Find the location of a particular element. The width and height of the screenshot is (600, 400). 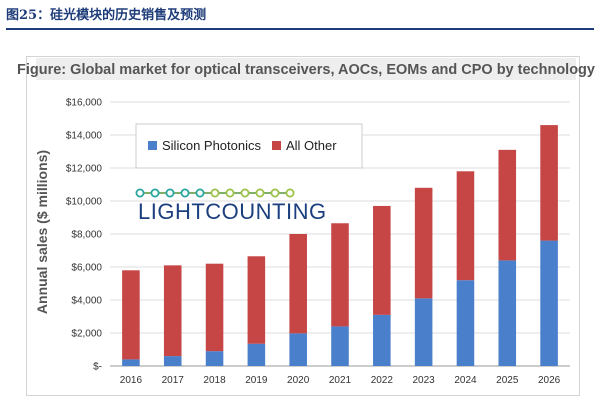

bar-all-other-2018 is located at coordinates (214, 307).